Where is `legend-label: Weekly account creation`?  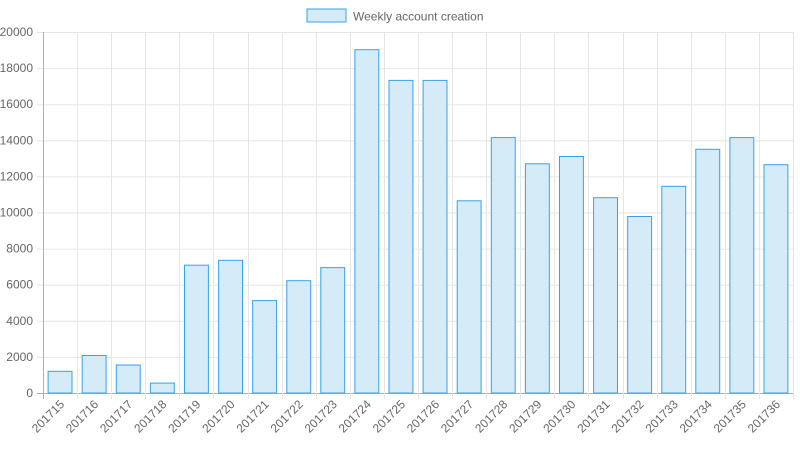
legend-label: Weekly account creation is located at coordinates (418, 17).